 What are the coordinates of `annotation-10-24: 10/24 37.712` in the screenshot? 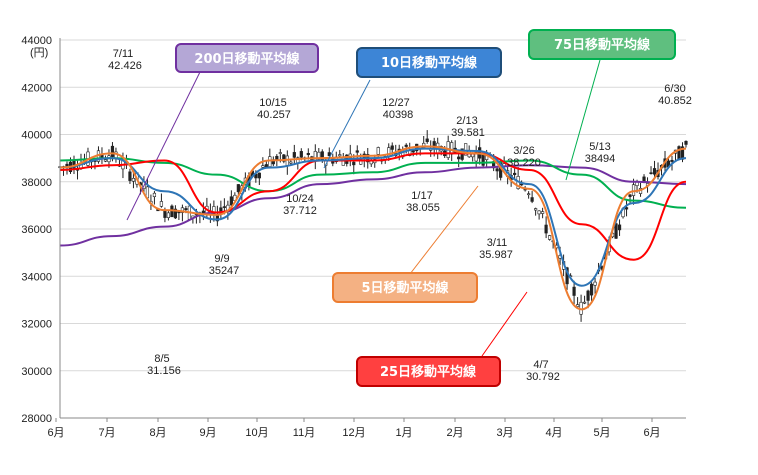 It's located at (300, 205).